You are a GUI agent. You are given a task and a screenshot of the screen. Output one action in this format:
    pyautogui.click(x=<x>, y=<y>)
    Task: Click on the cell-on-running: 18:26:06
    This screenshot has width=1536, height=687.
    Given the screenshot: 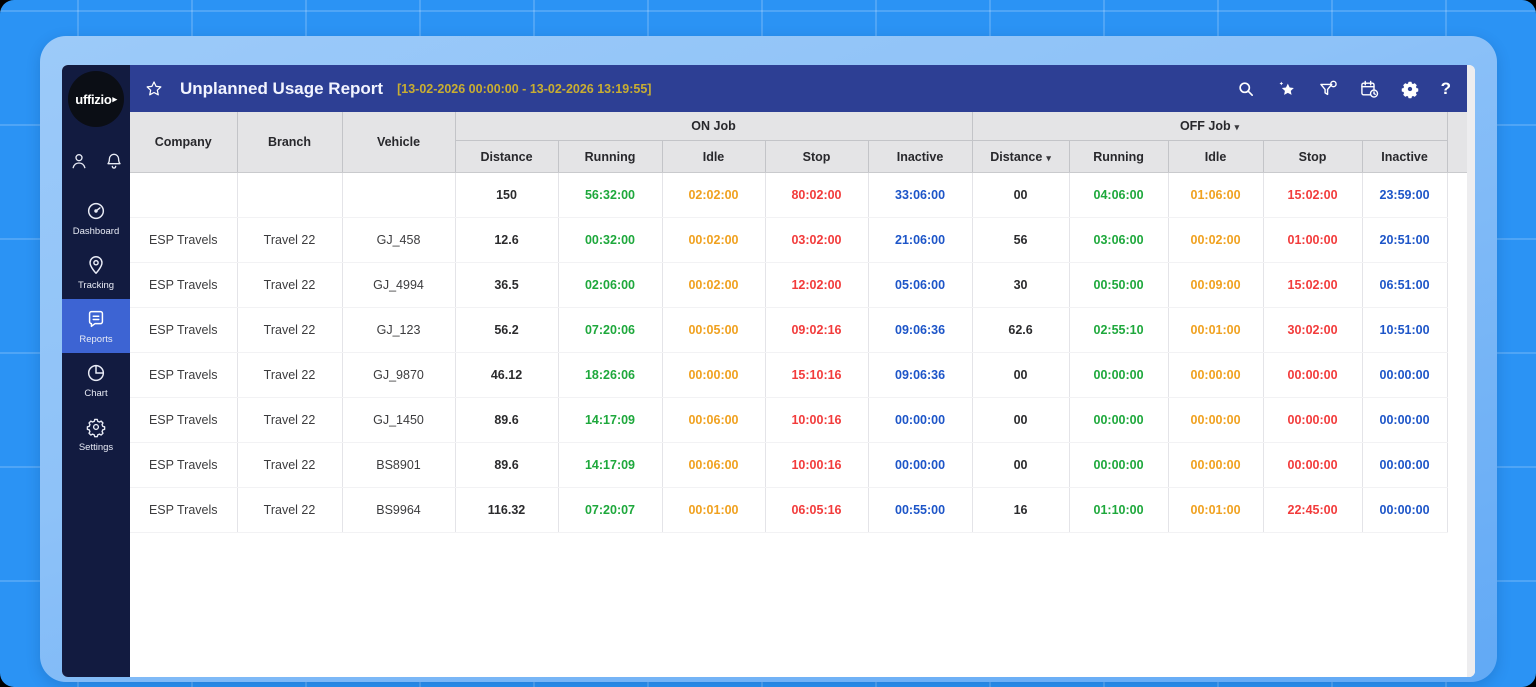 What is the action you would take?
    pyautogui.click(x=610, y=375)
    